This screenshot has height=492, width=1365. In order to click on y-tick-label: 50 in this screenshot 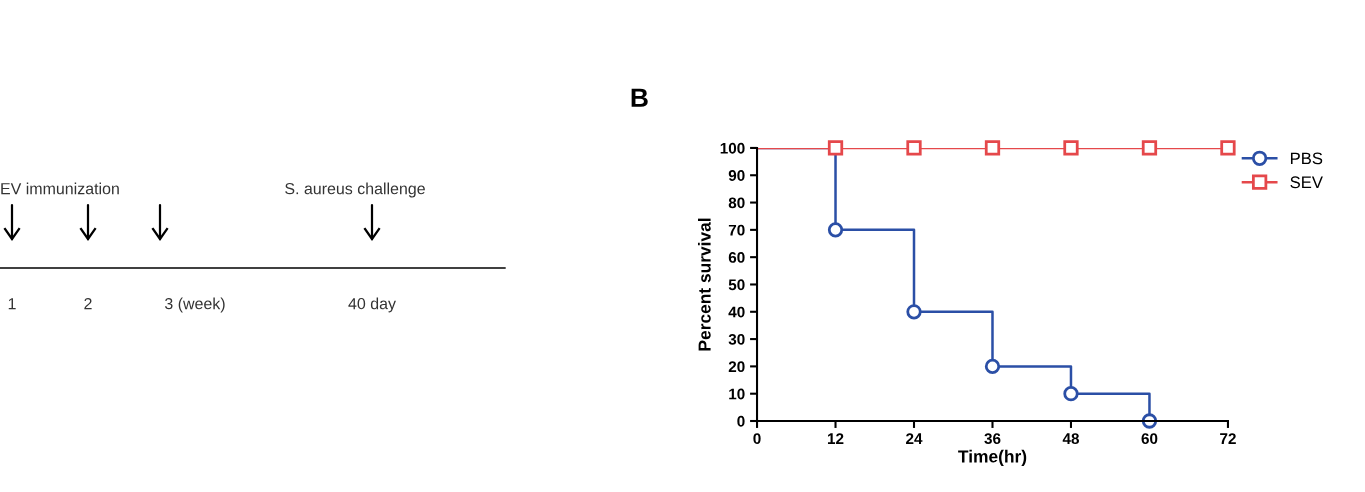, I will do `click(736, 285)`.